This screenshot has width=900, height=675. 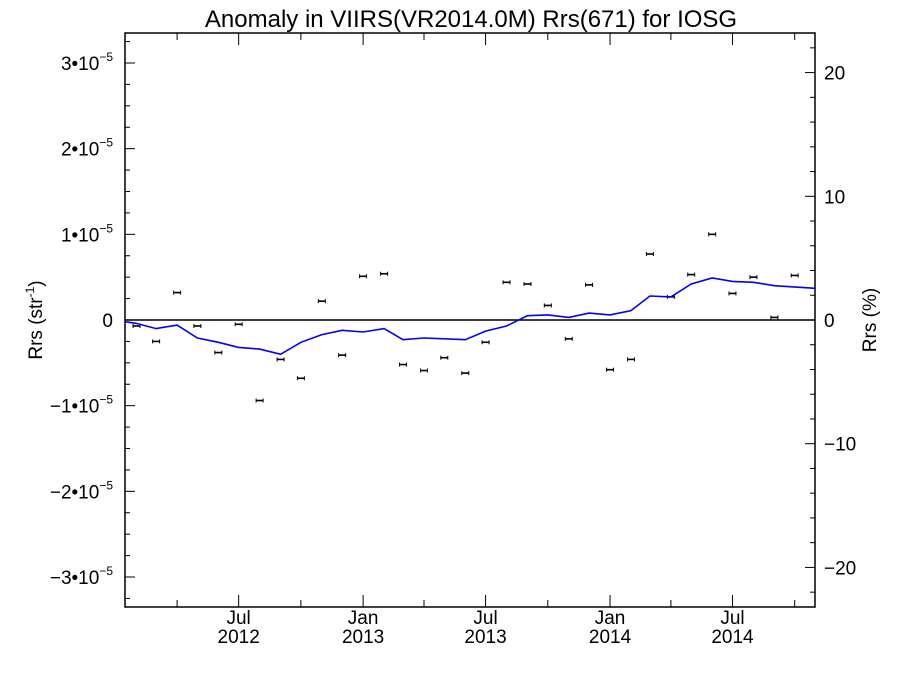 I want to click on y-axis-right: 20 10 0 −10 −20, so click(x=830, y=320).